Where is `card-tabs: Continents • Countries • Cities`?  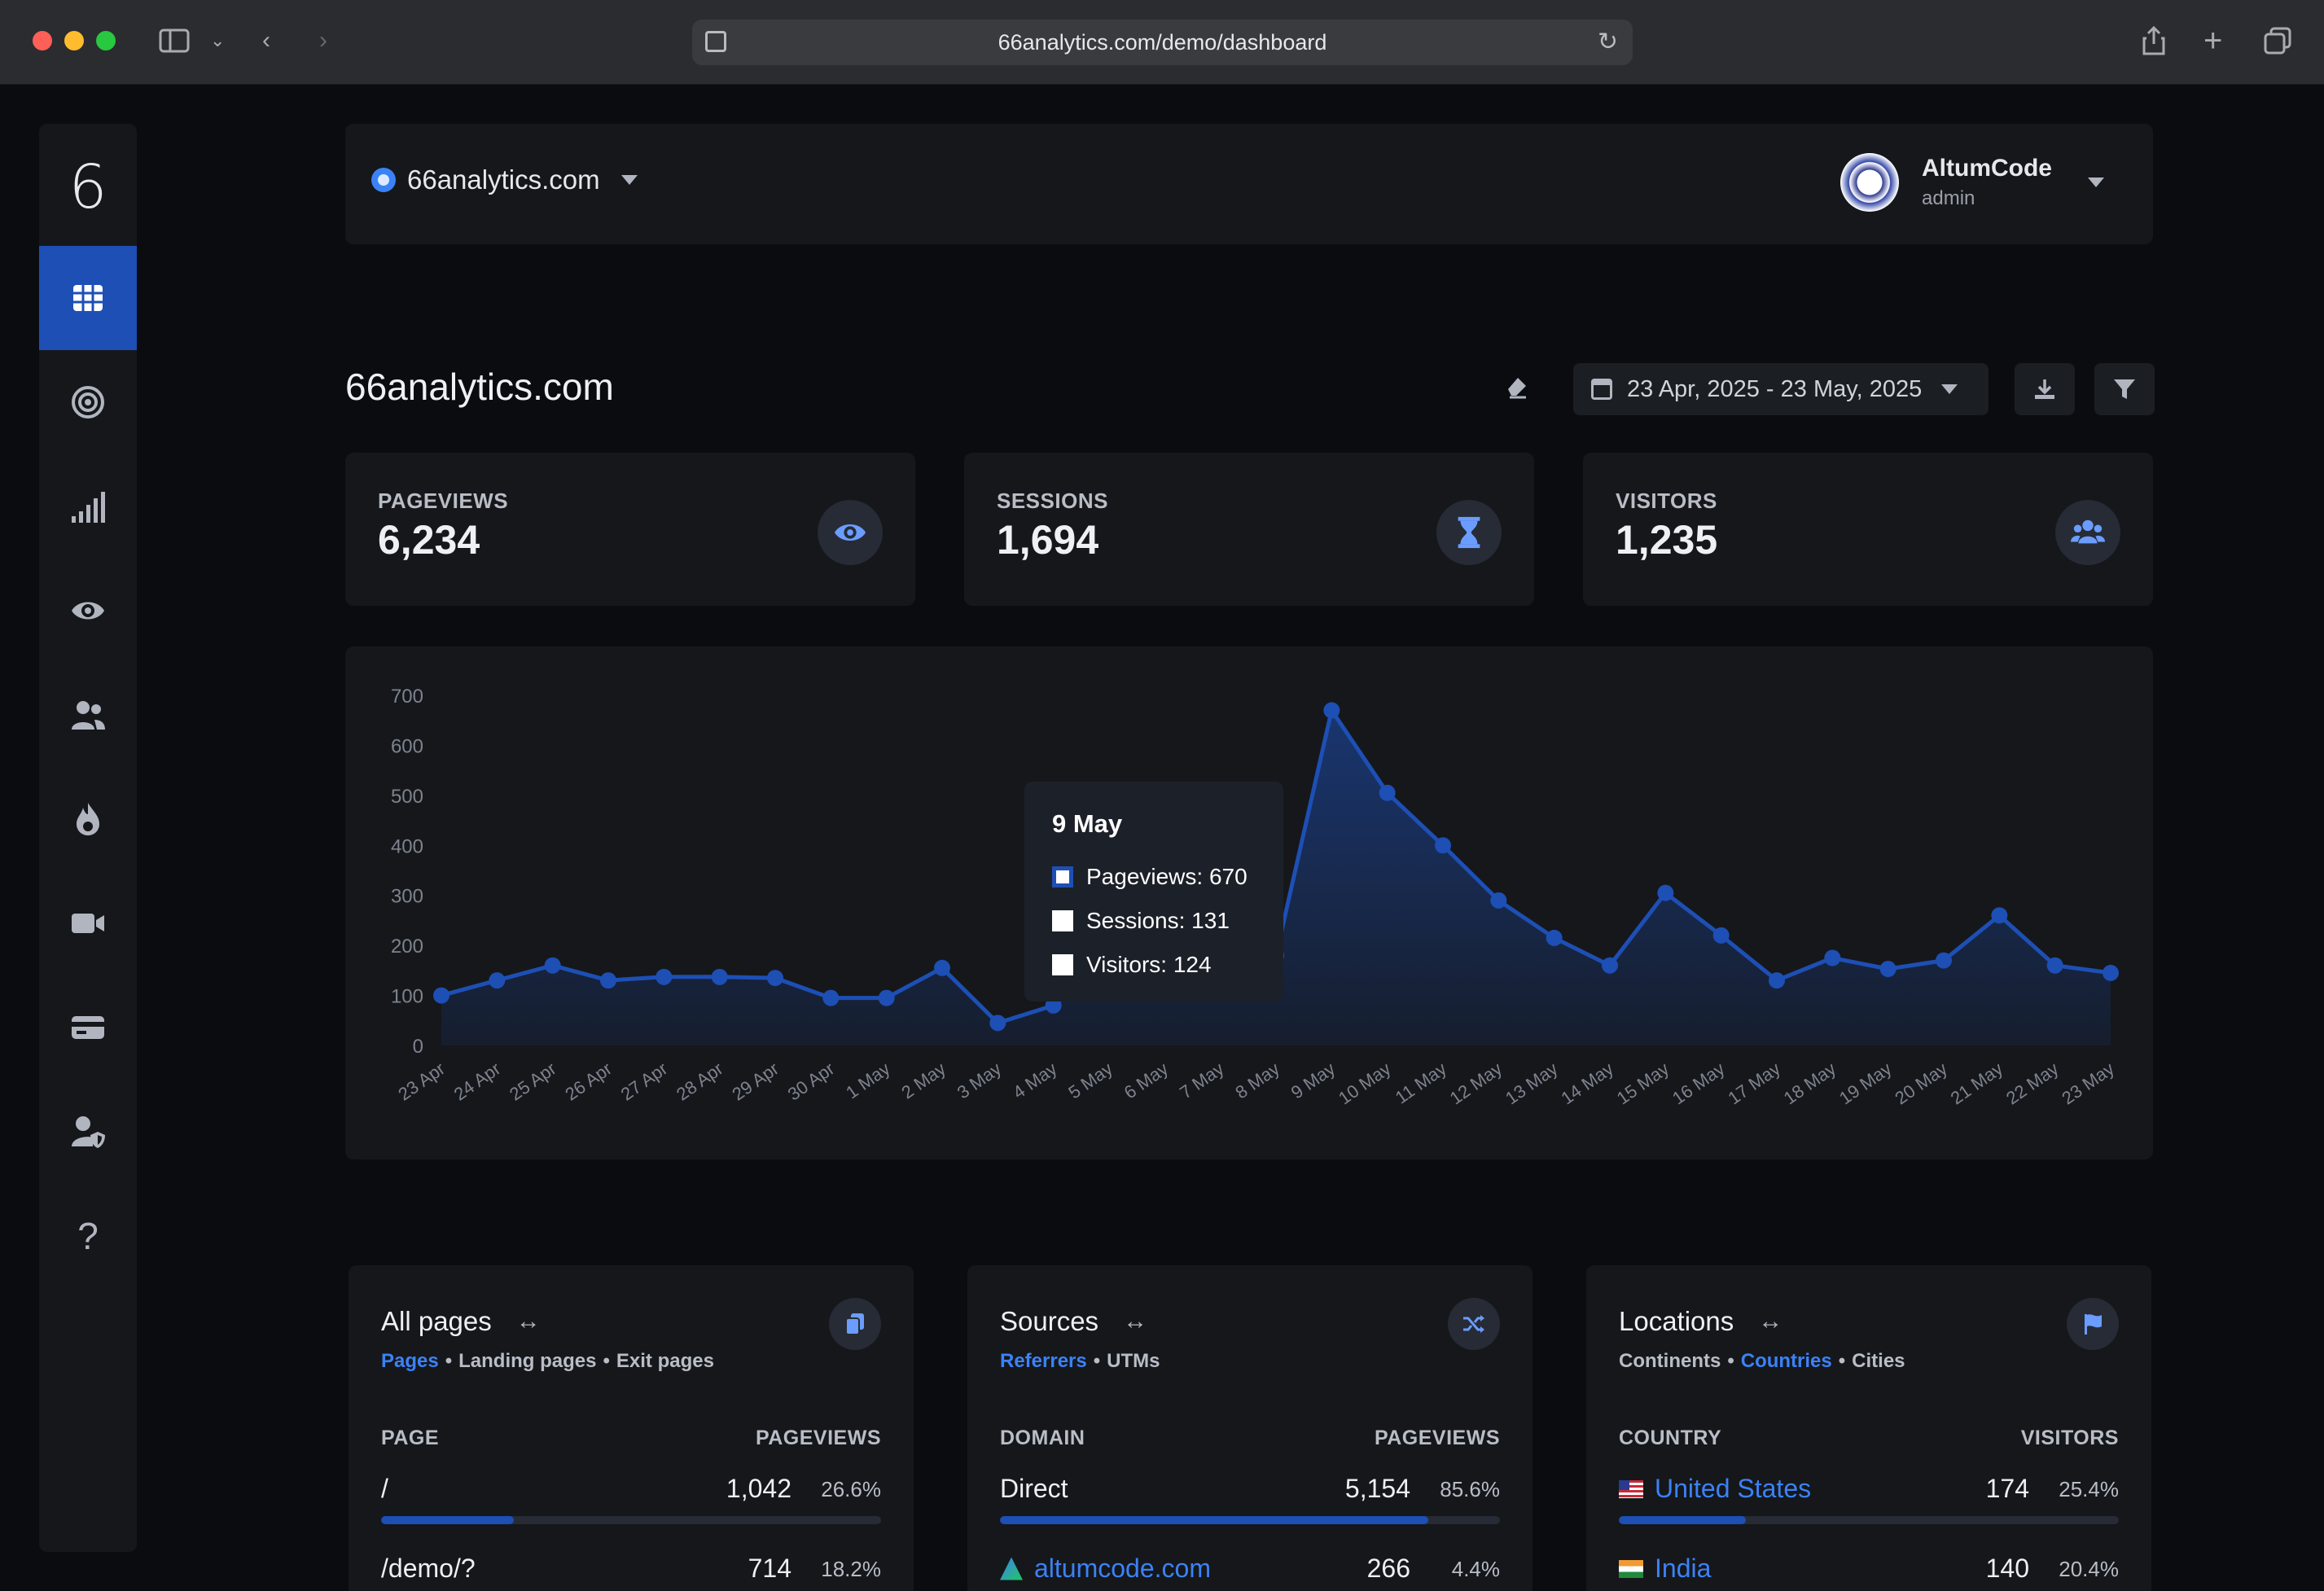 card-tabs: Continents • Countries • Cities is located at coordinates (1762, 1361).